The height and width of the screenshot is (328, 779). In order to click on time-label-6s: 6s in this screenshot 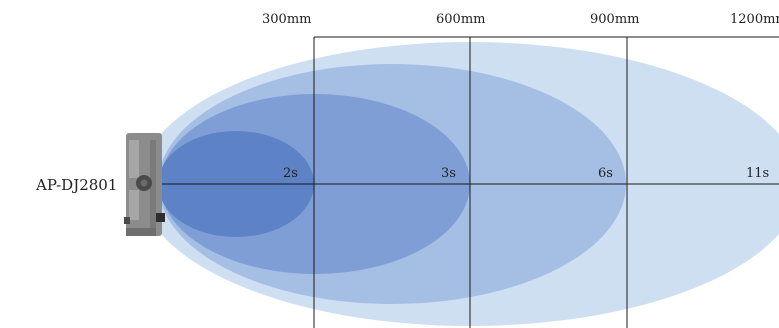, I will do `click(605, 173)`.